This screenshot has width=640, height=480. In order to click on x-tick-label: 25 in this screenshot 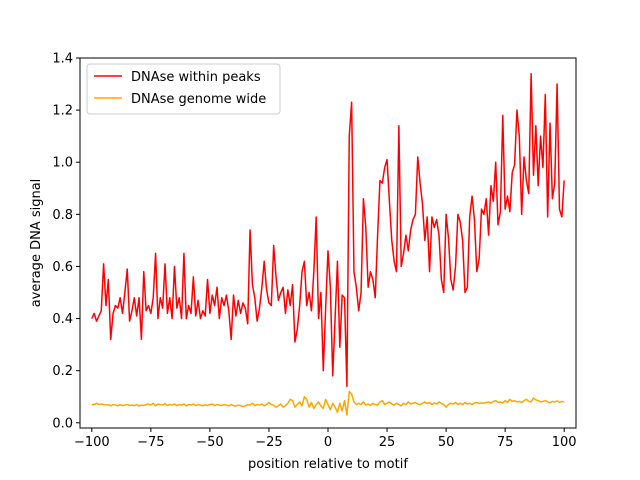, I will do `click(387, 442)`.